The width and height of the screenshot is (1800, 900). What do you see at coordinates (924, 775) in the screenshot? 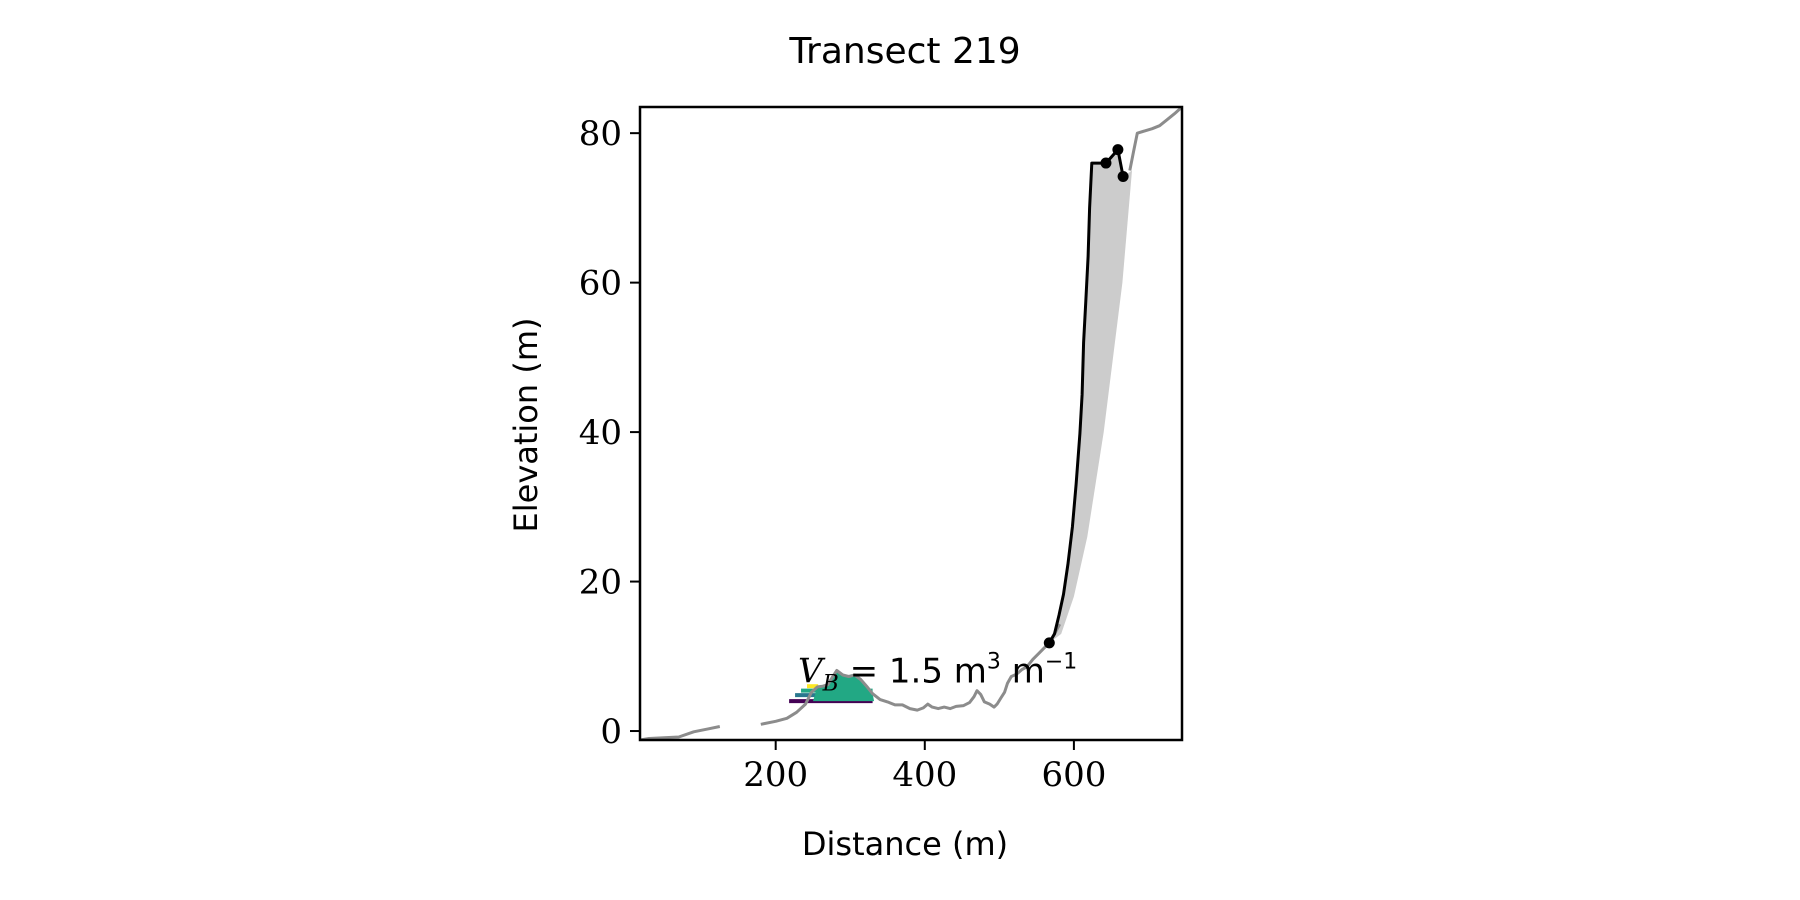
I see `x-tick-label-400: 400` at bounding box center [924, 775].